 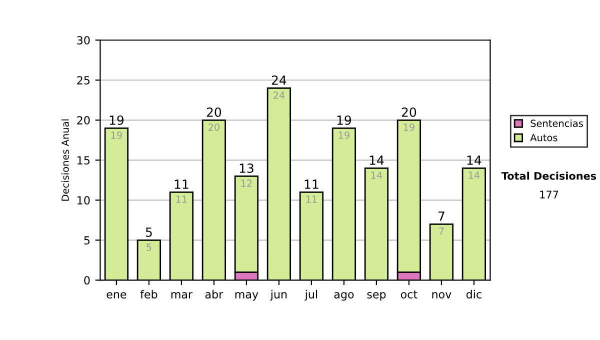 I want to click on data-label: 5, so click(x=149, y=247).